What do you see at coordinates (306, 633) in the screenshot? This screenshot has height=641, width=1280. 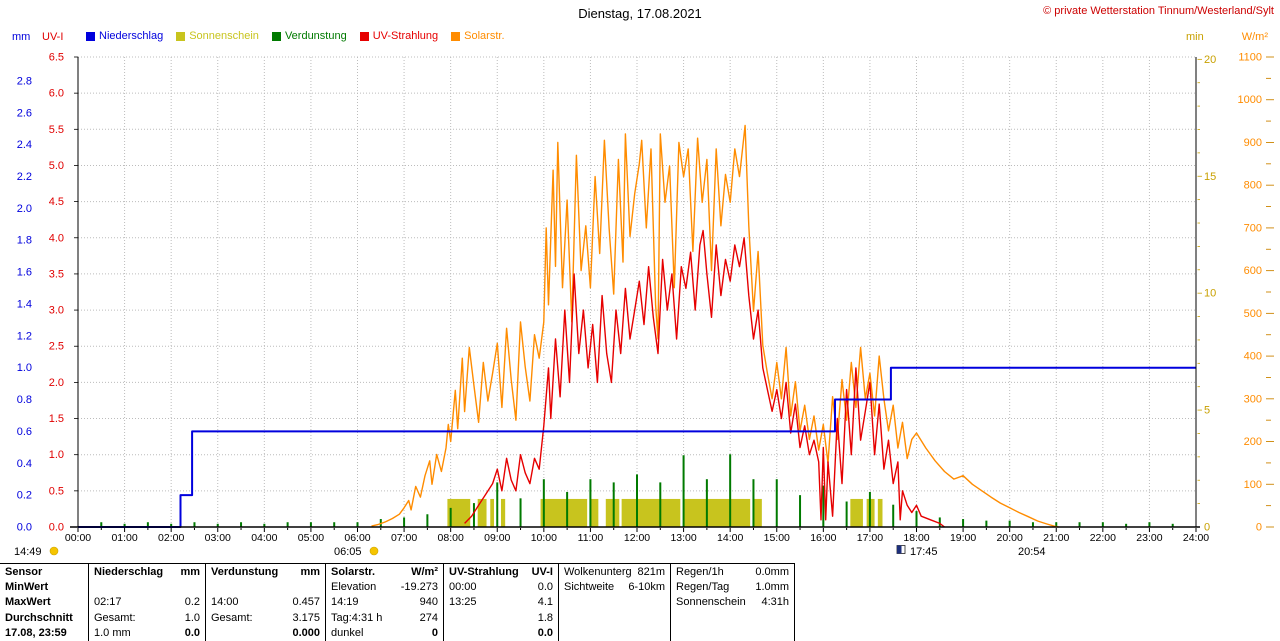 I see `table-cell-value: 0.000` at bounding box center [306, 633].